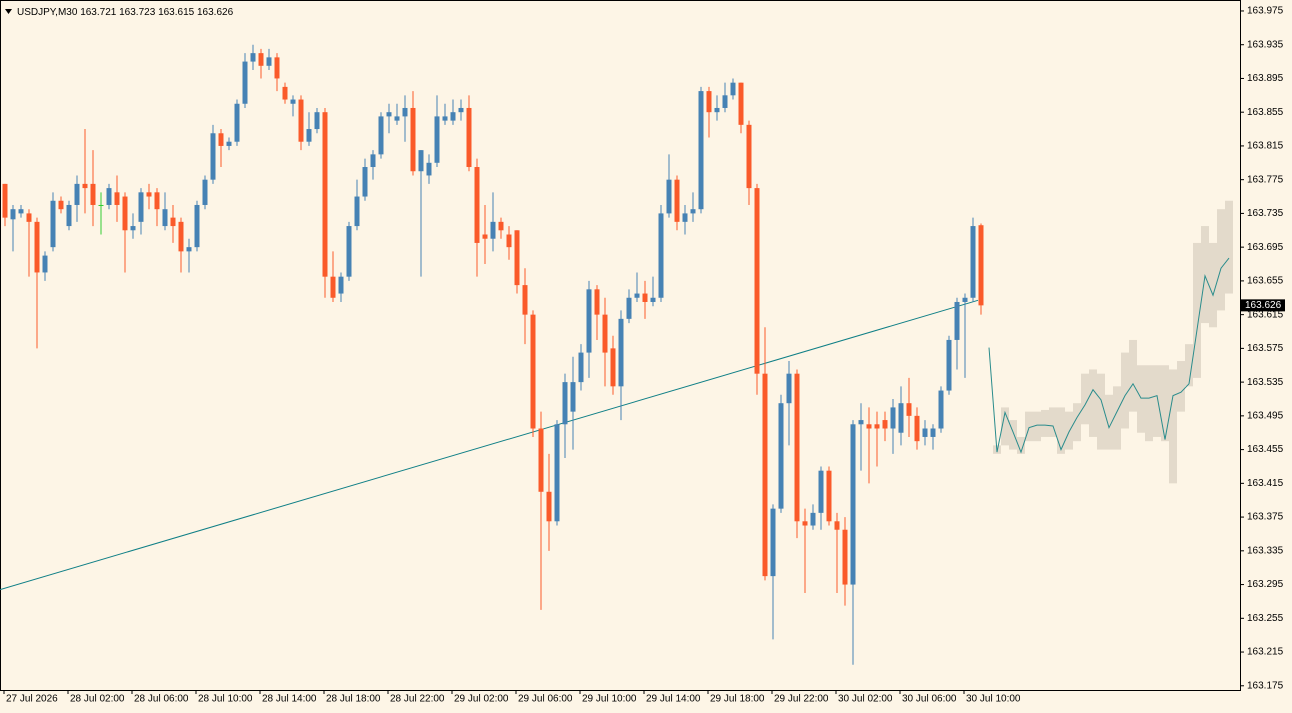 Image resolution: width=1292 pixels, height=713 pixels. Describe the element at coordinates (1265, 348) in the screenshot. I see `y-tick-label: 163.575` at that location.